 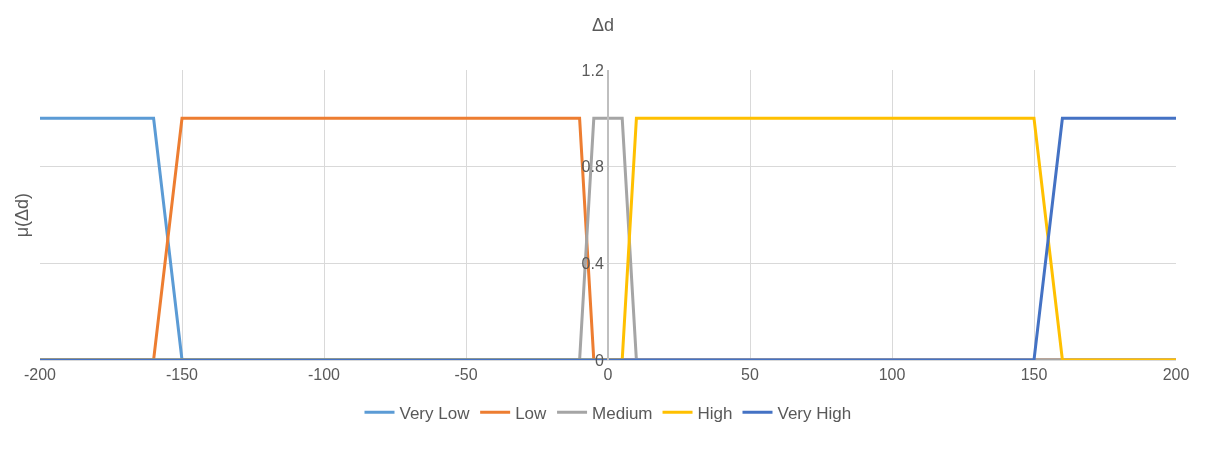 What do you see at coordinates (622, 413) in the screenshot?
I see `legend-label: Medium` at bounding box center [622, 413].